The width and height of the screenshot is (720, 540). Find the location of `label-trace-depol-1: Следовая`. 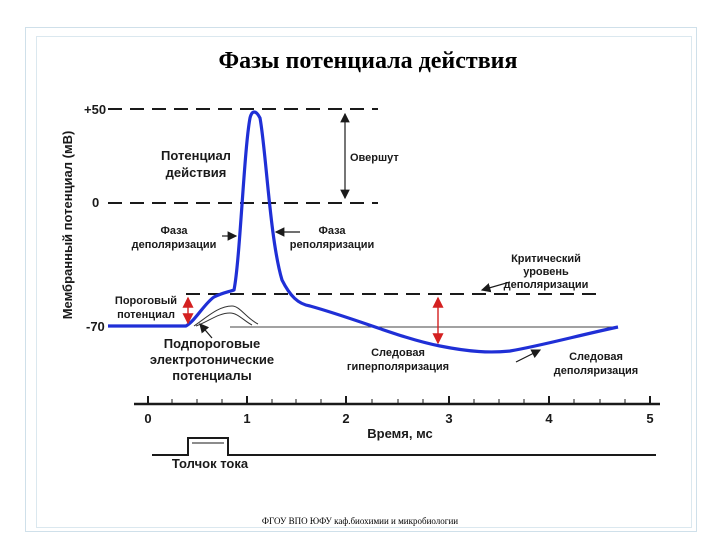

label-trace-depol-1: Следовая is located at coordinates (596, 357).